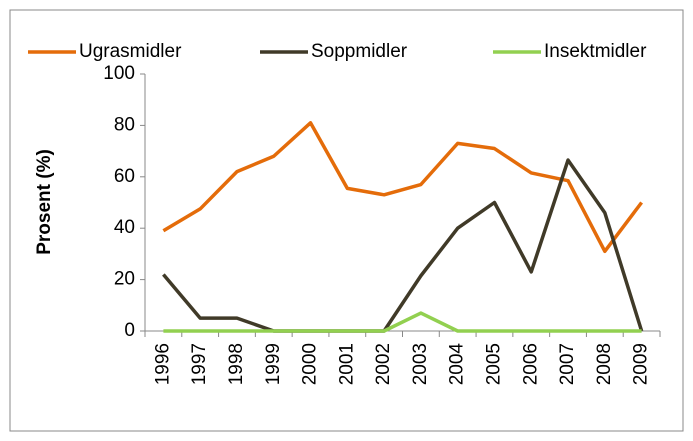  Describe the element at coordinates (129, 330) in the screenshot. I see `y-tick-label: 0` at that location.